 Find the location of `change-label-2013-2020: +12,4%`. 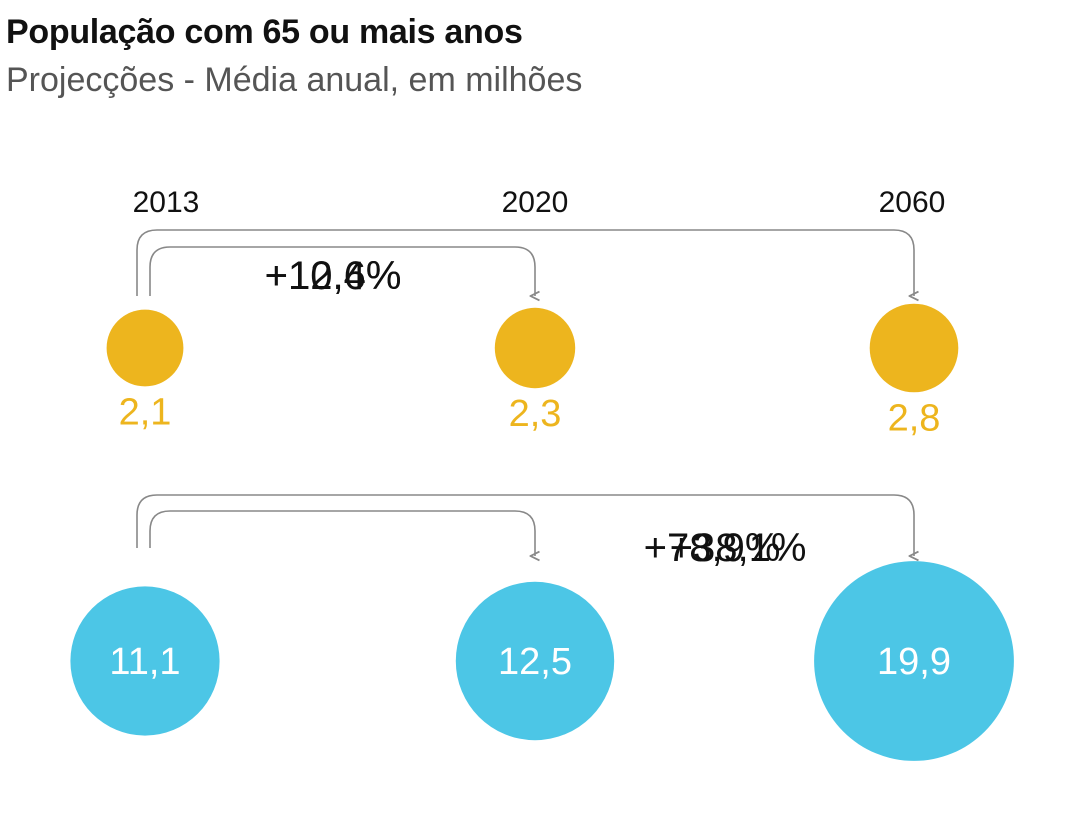

change-label-2013-2020: +12,4% is located at coordinates (333, 276).